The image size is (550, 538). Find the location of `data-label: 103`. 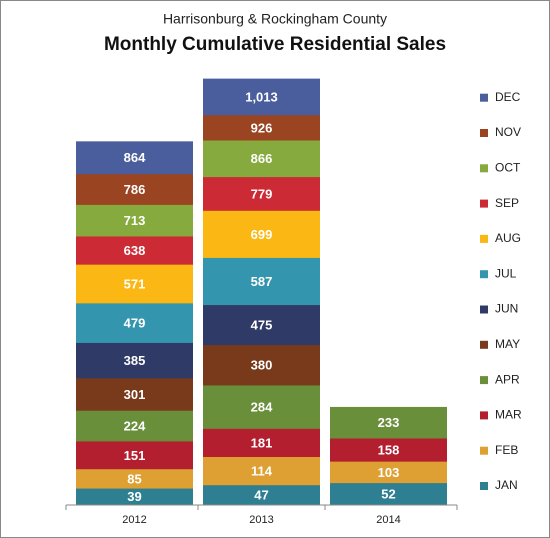

data-label: 103 is located at coordinates (389, 472).